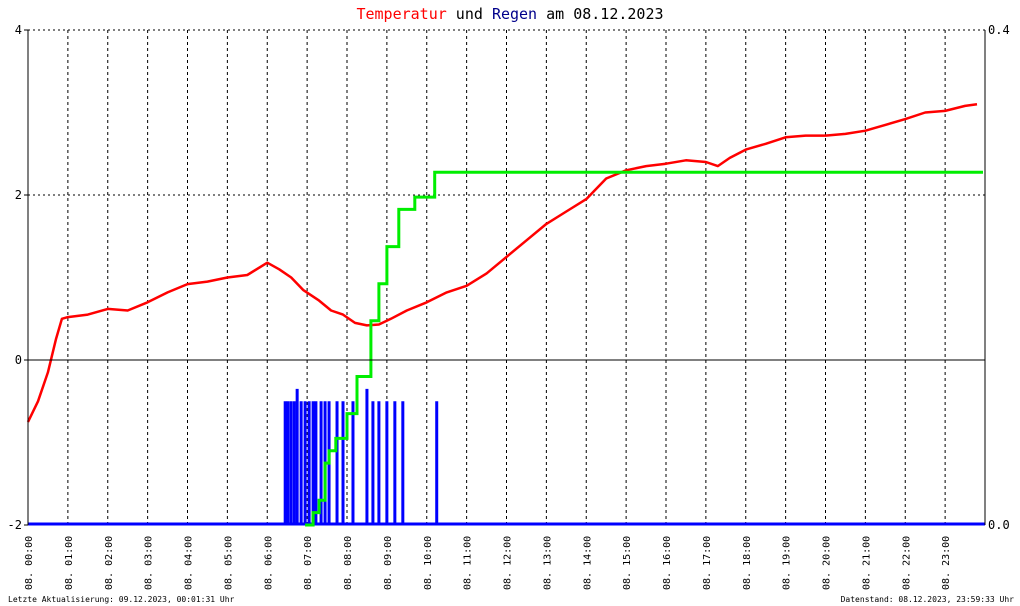  Describe the element at coordinates (348, 563) in the screenshot. I see `x-tick-label: 08. 08:00` at that location.